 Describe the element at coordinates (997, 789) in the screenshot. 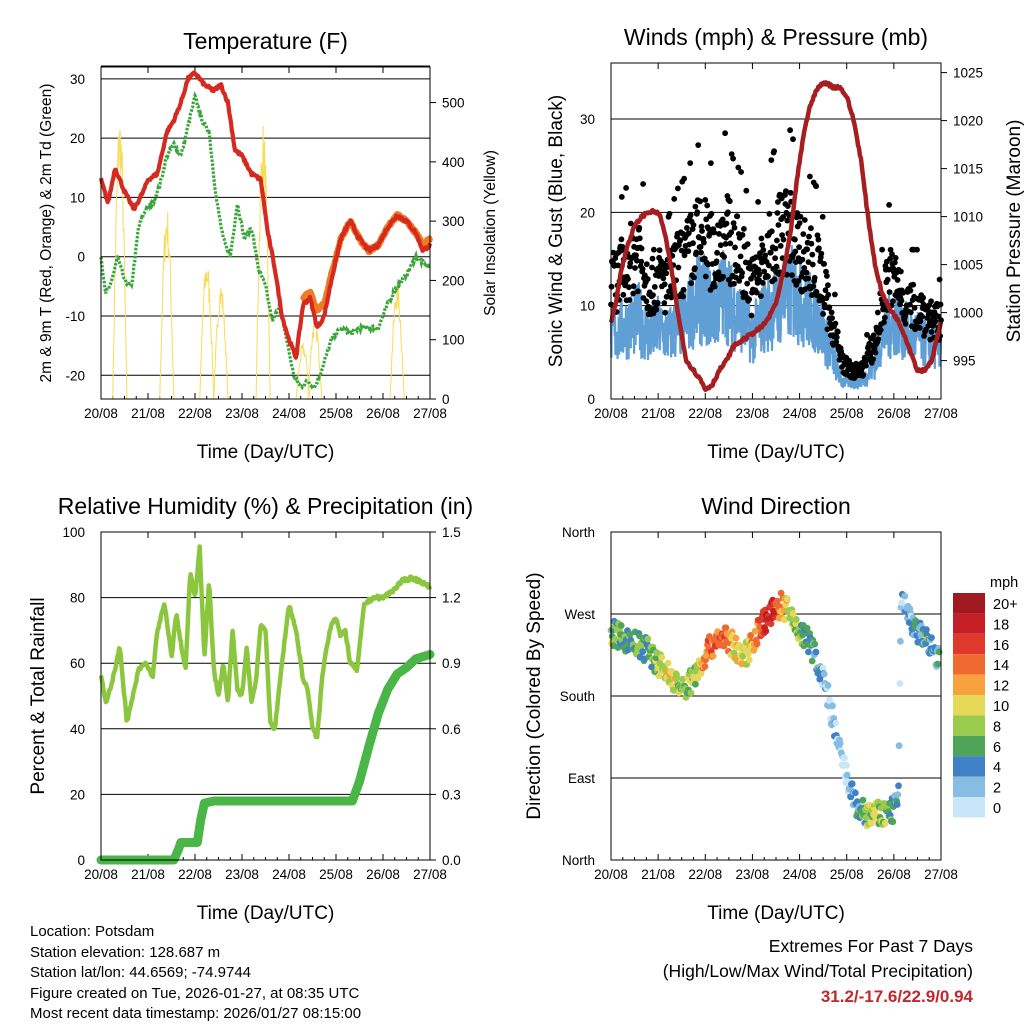

I see `legend-label: 2` at that location.